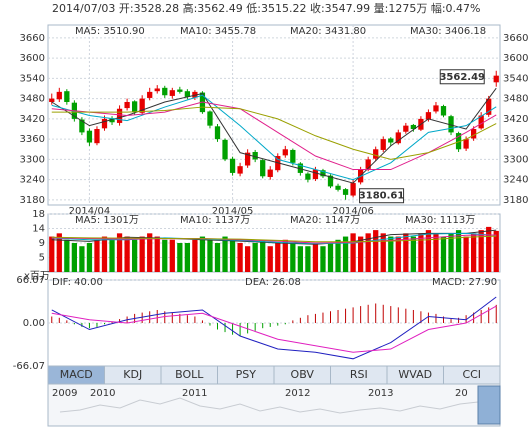 This screenshot has height=428, width=528. I want to click on annotation-label: 3562.49, so click(462, 77).